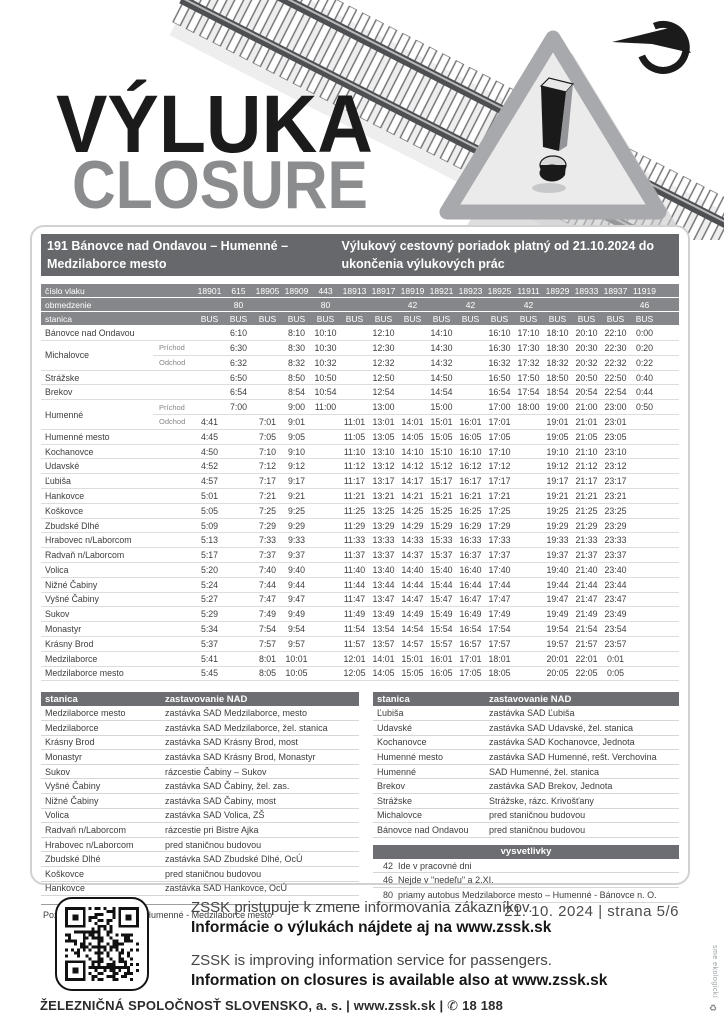  What do you see at coordinates (267, 305) in the screenshot?
I see `restriction-code` at bounding box center [267, 305].